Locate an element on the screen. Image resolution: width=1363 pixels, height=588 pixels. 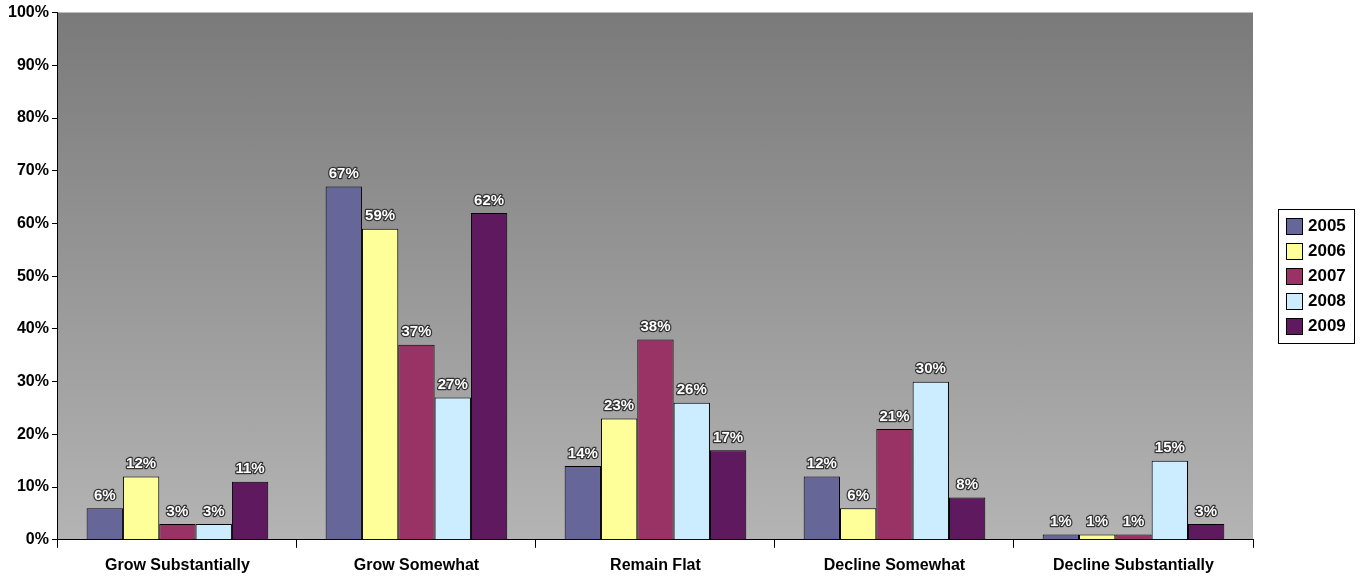
legend-label: 2005 is located at coordinates (1327, 226).